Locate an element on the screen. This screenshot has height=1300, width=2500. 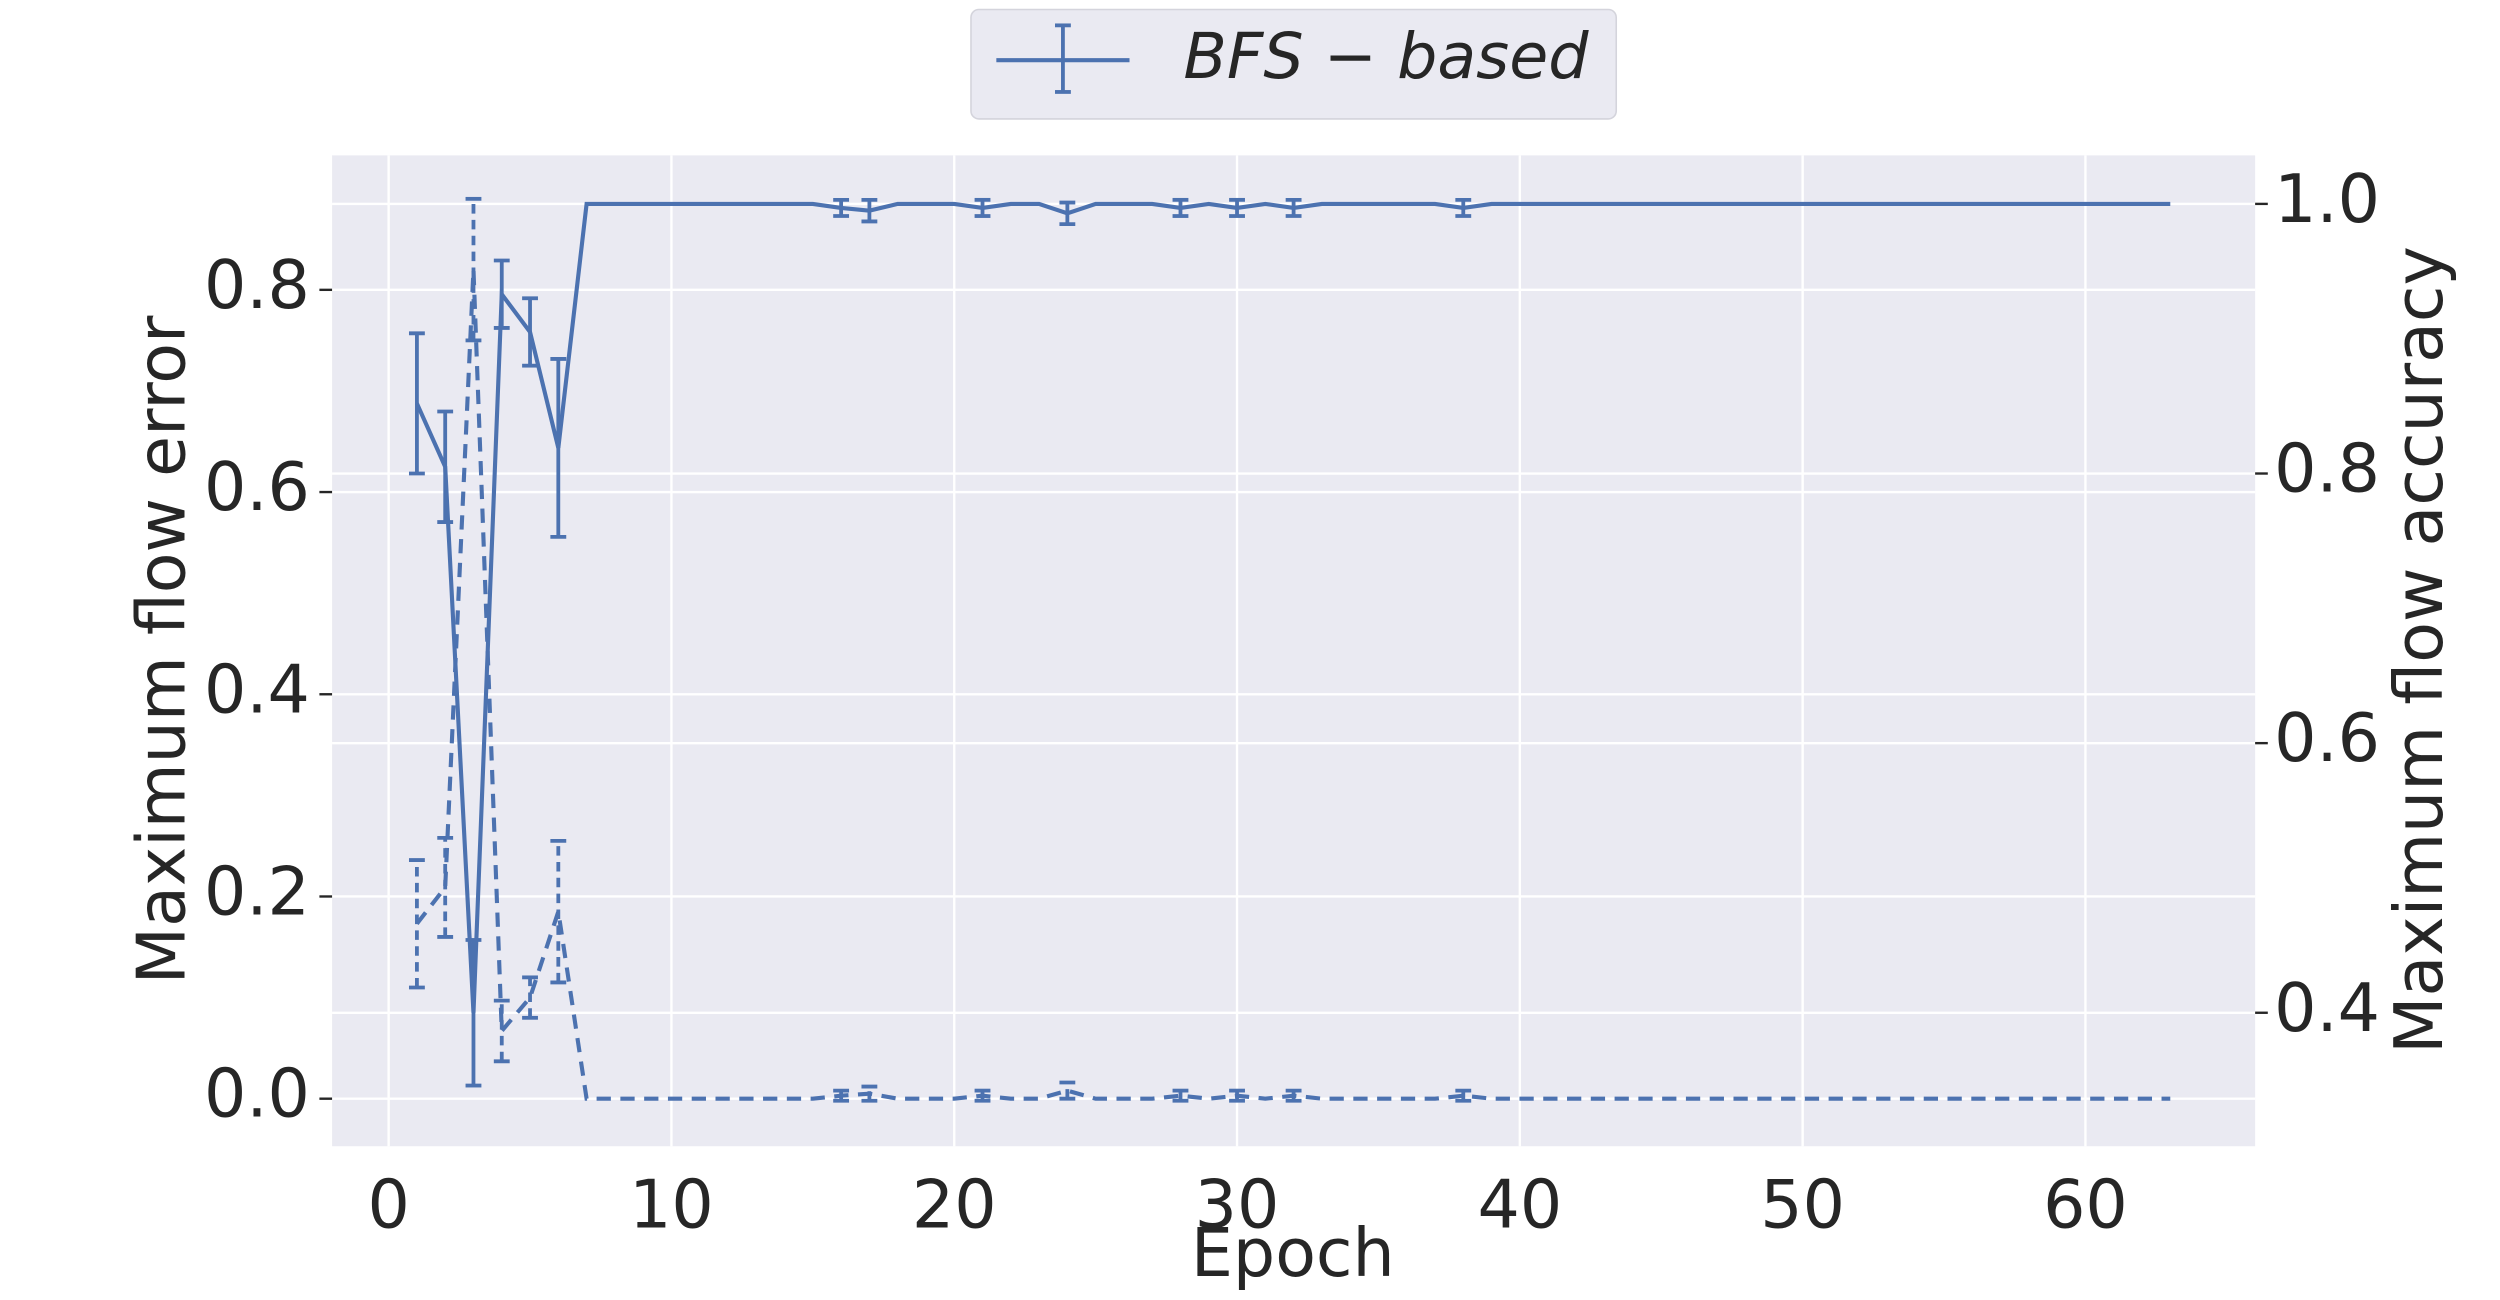
y2-axis-label: Maximum flow accuracy is located at coordinates (2419, 650).